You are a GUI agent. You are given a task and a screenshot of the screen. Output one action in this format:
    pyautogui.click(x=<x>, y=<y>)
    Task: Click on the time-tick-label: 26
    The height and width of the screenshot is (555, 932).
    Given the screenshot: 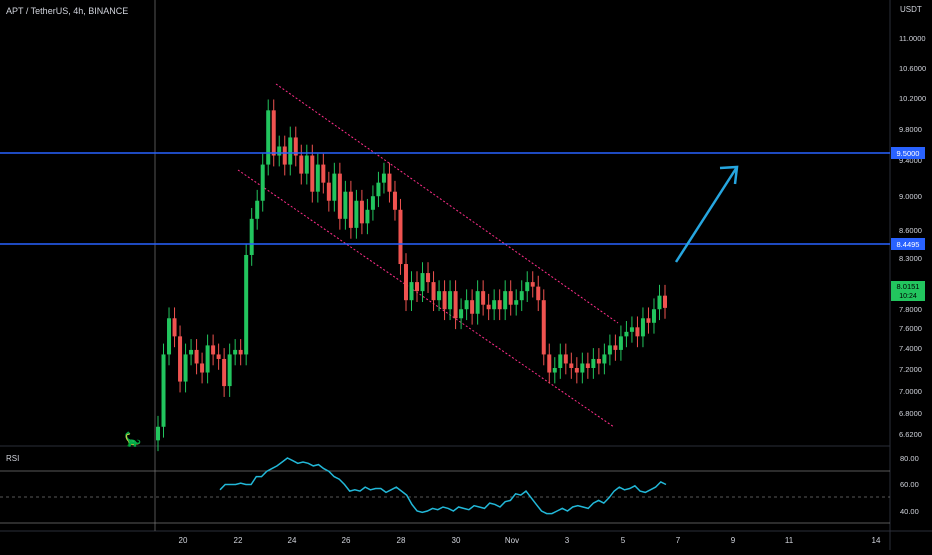 What is the action you would take?
    pyautogui.click(x=346, y=540)
    